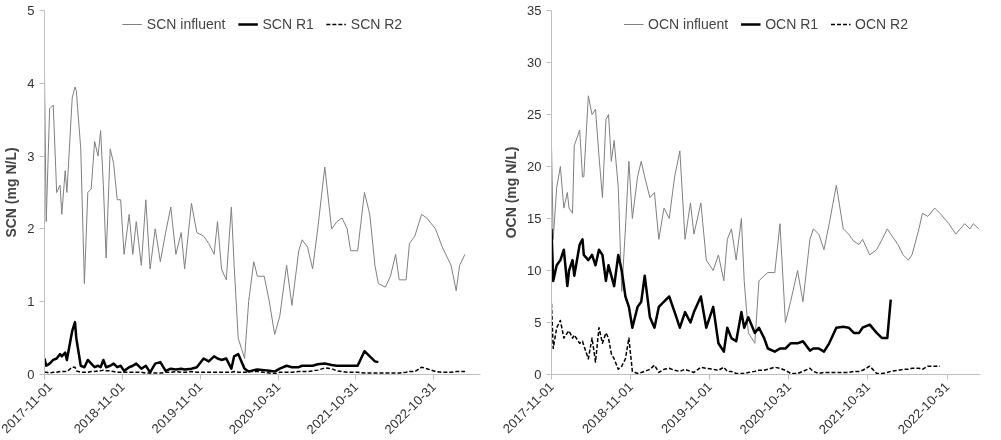 This screenshot has width=1001, height=440. I want to click on y-tick-label: 10, so click(534, 270).